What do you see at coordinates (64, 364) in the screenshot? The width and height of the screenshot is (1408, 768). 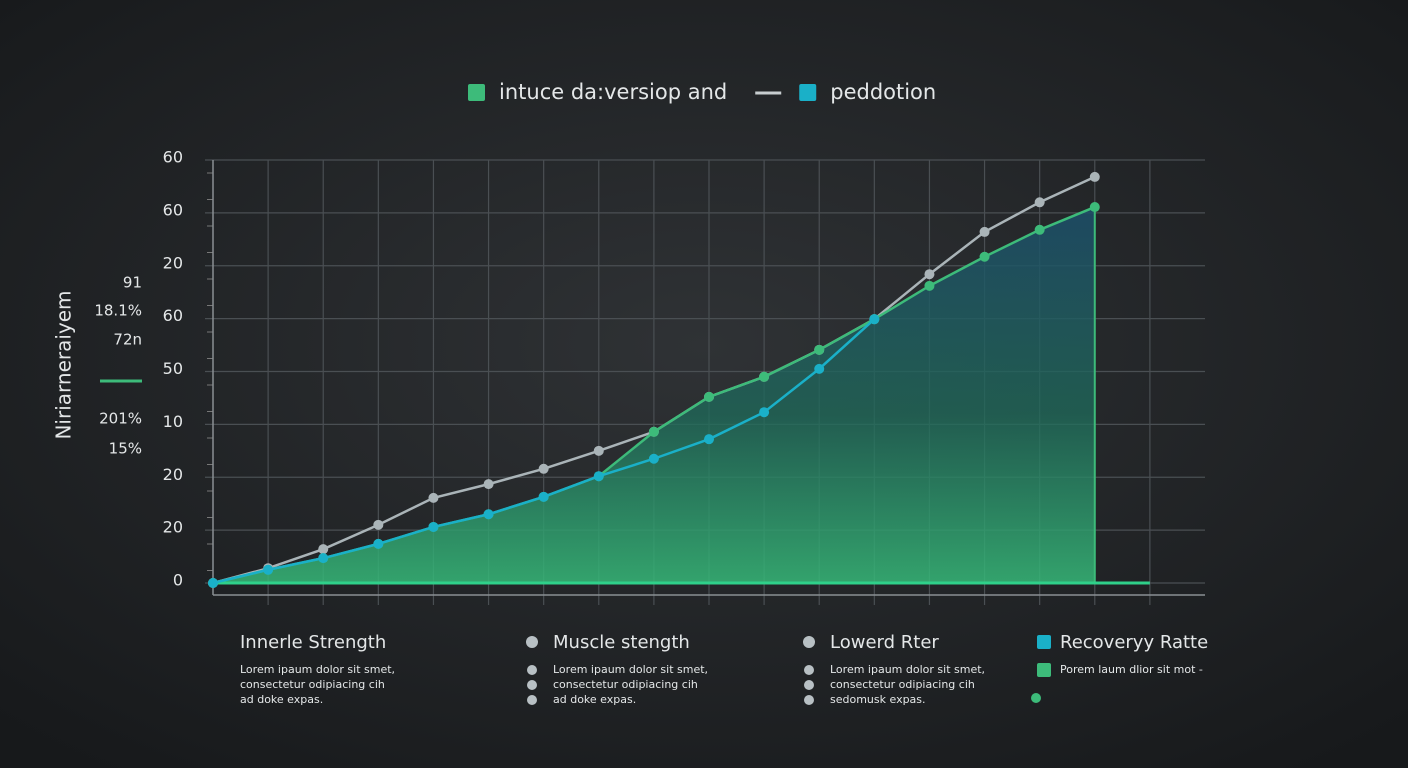 I see `y-axis-label: Niriarneraiyem` at bounding box center [64, 364].